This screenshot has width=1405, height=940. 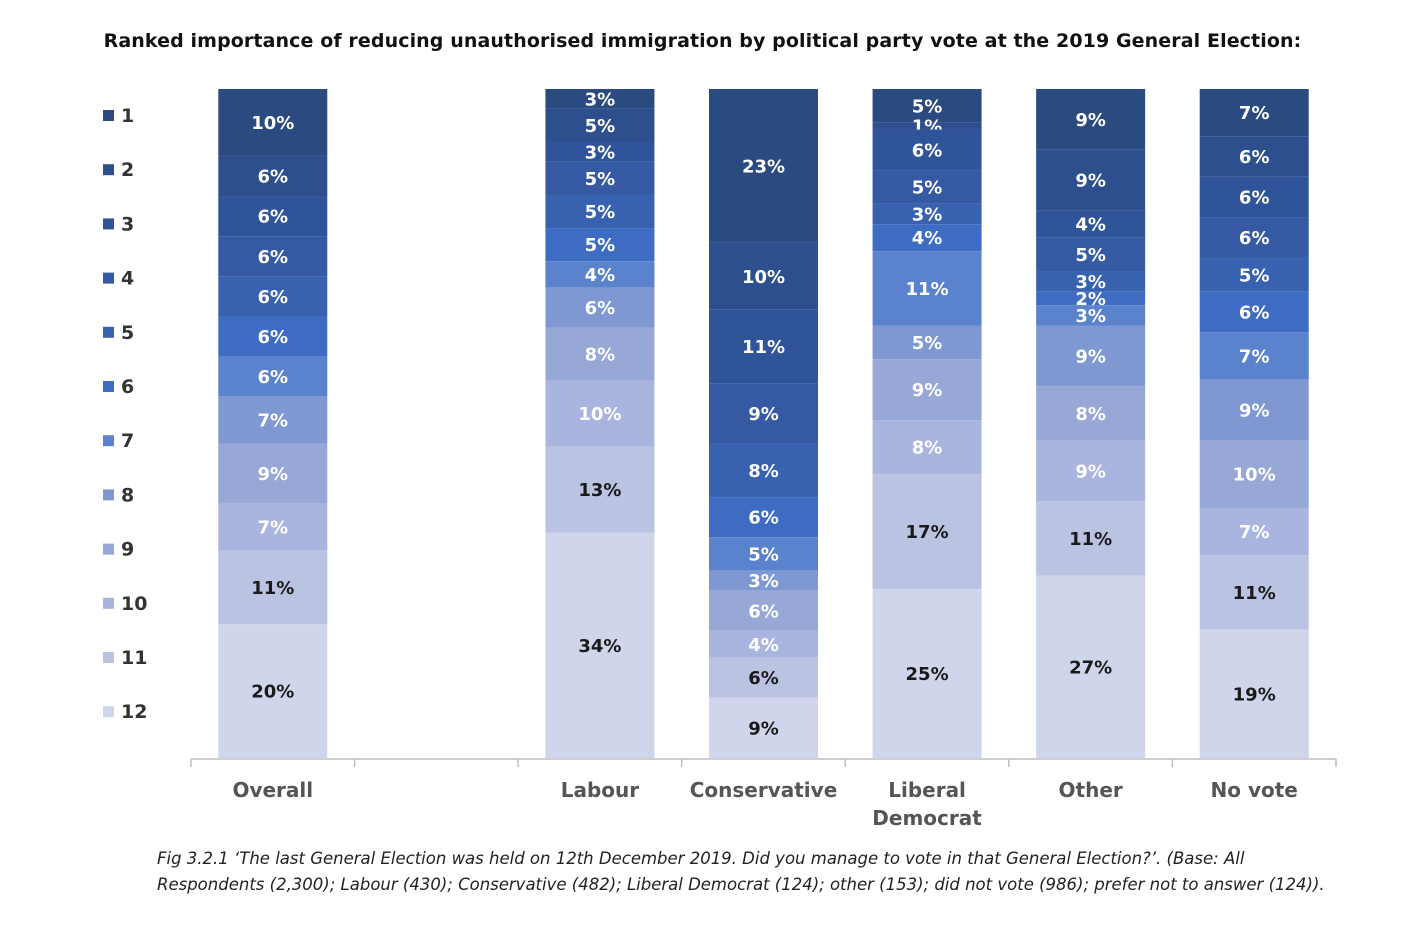 I want to click on data-label-other-rank-3: 4%, so click(x=1090, y=225).